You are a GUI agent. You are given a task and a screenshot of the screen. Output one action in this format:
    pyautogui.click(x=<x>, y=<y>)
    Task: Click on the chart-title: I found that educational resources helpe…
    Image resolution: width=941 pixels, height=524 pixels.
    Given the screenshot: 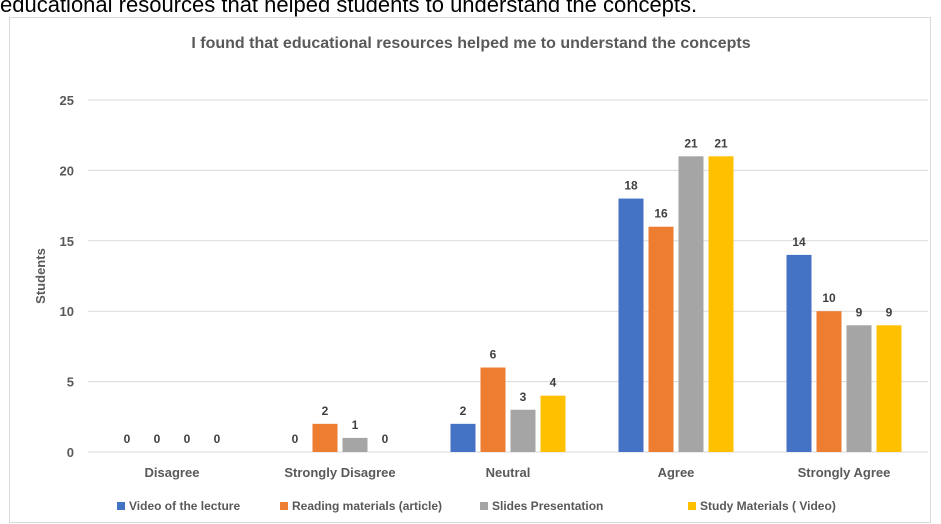 What is the action you would take?
    pyautogui.click(x=470, y=43)
    